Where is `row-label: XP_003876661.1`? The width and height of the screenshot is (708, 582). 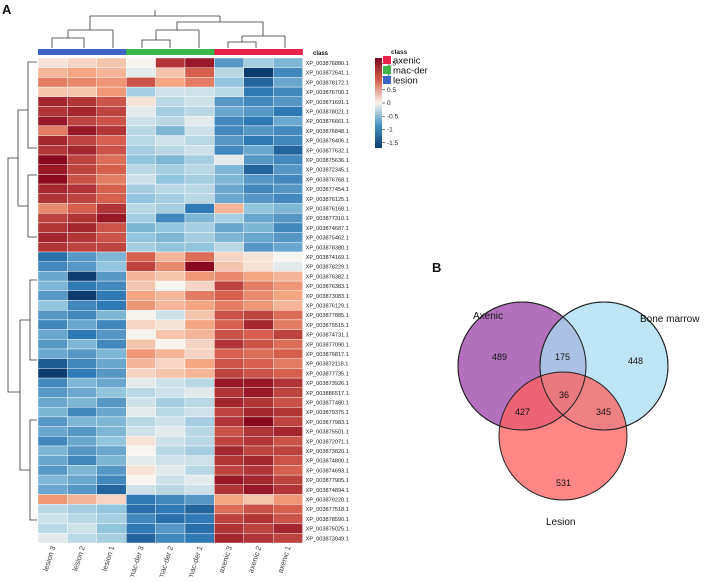 row-label: XP_003876661.1 is located at coordinates (327, 122).